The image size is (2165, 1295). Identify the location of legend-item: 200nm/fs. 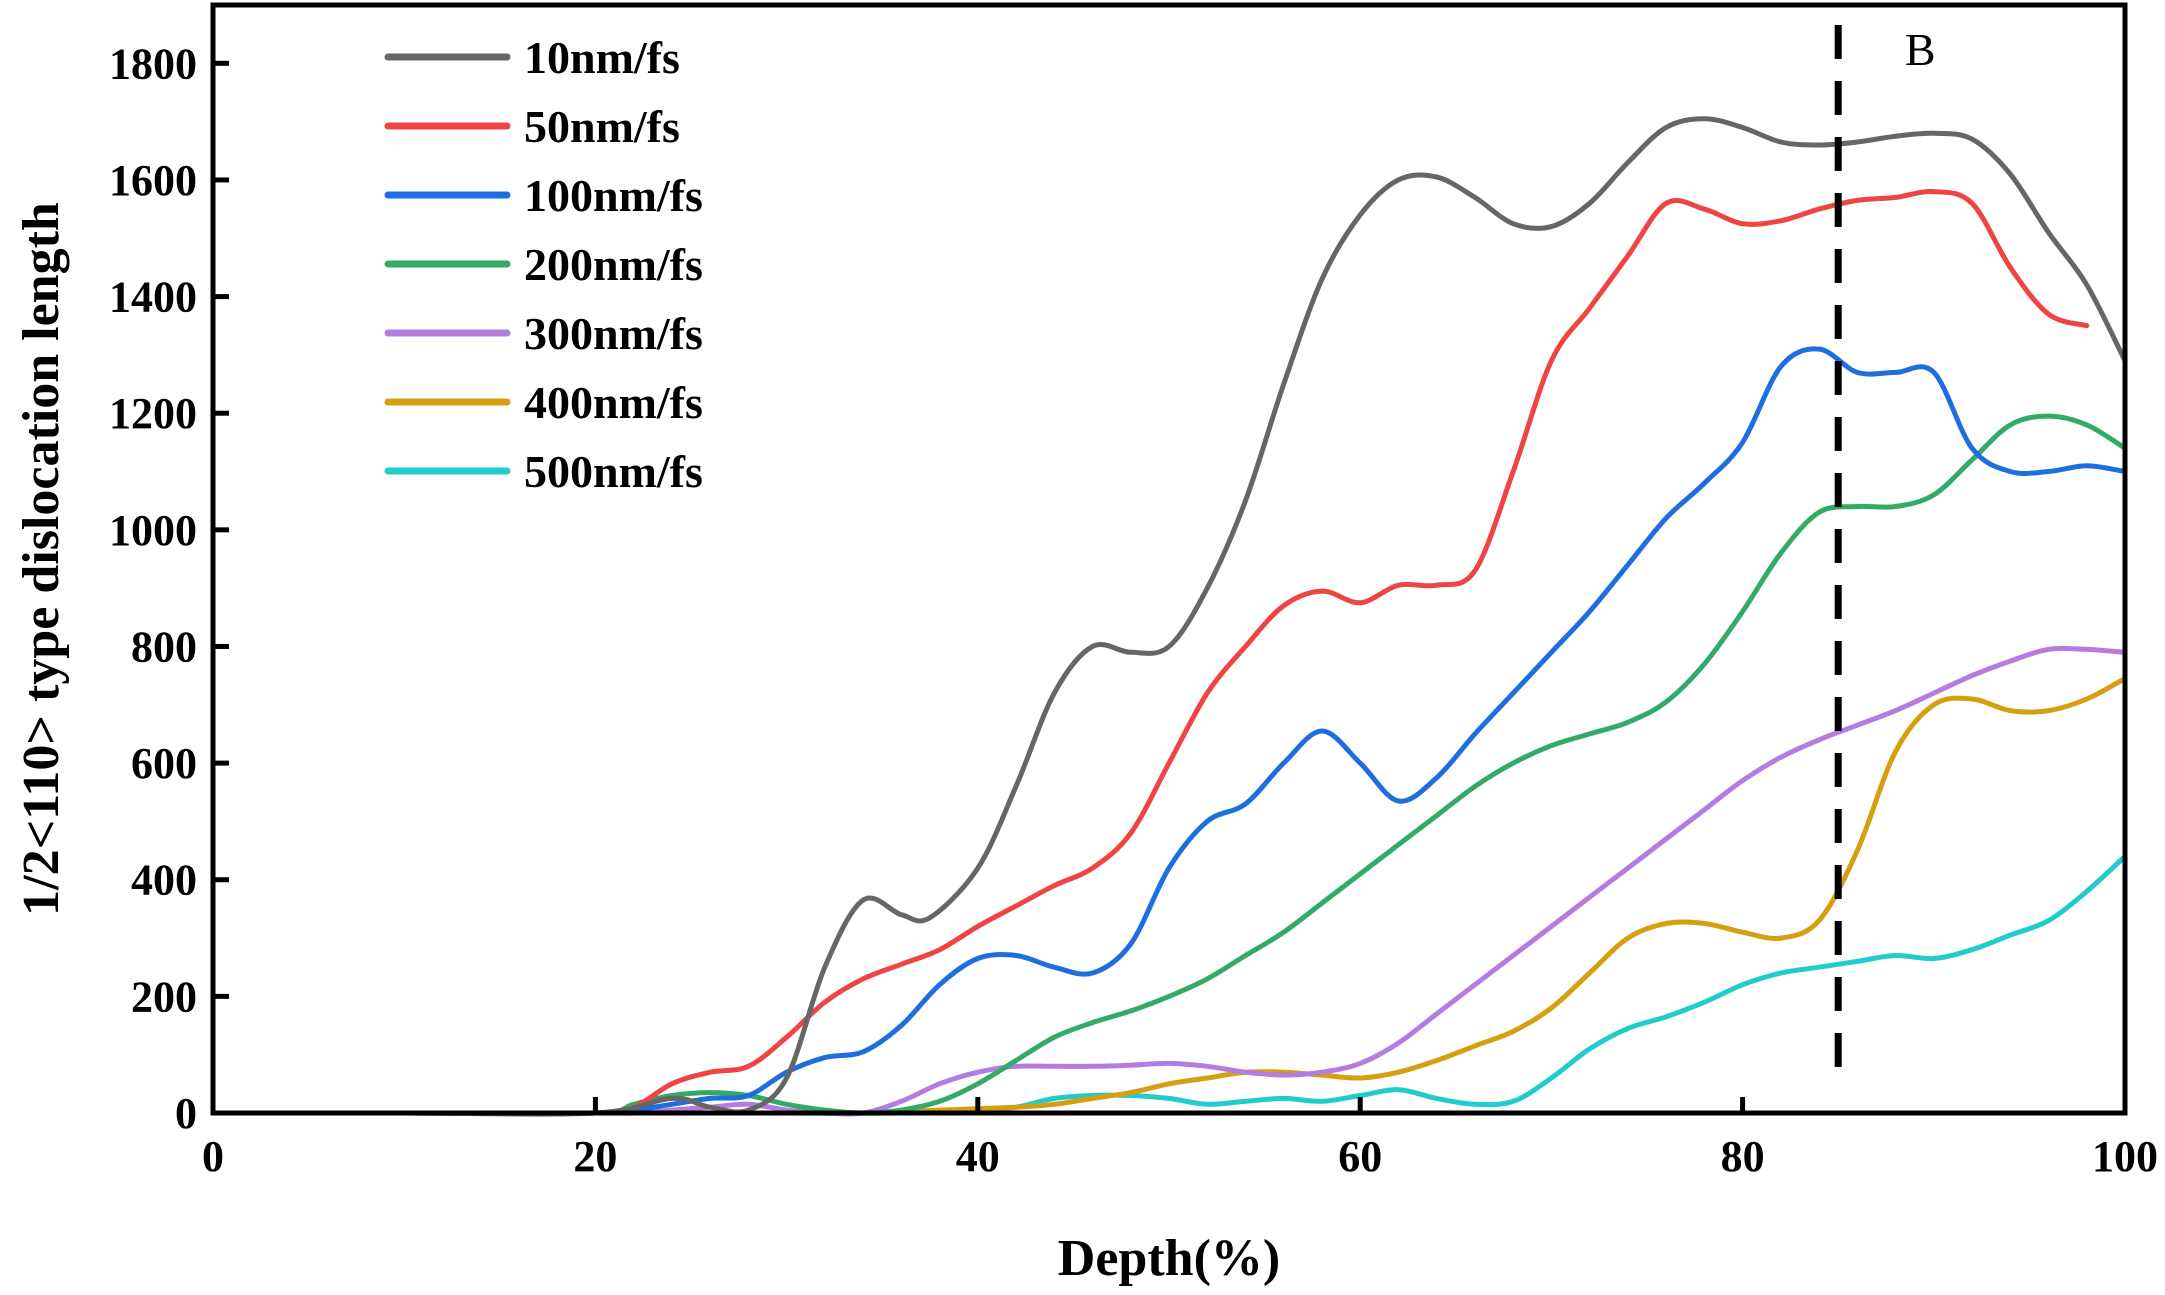
(543, 264).